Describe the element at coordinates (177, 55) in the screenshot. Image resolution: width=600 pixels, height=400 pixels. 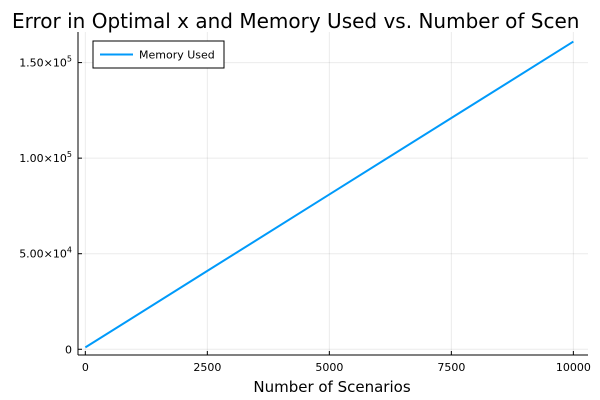
I see `legend-label: Memory Used` at that location.